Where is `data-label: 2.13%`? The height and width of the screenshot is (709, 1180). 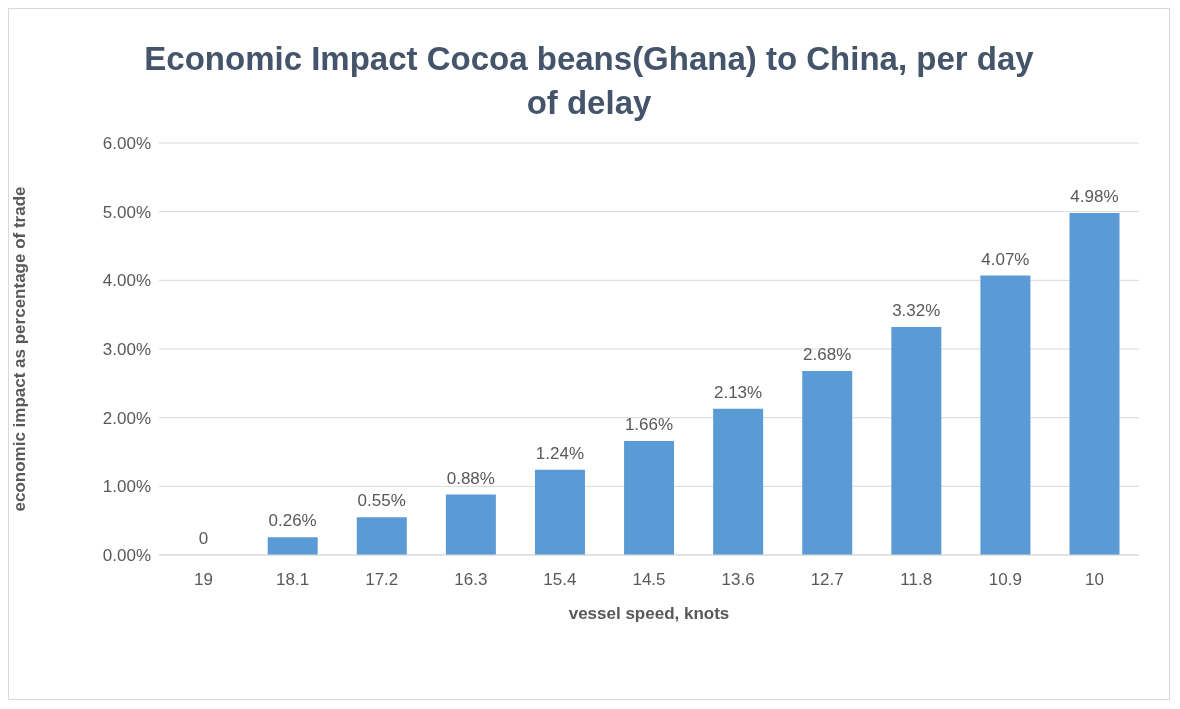 data-label: 2.13% is located at coordinates (738, 392).